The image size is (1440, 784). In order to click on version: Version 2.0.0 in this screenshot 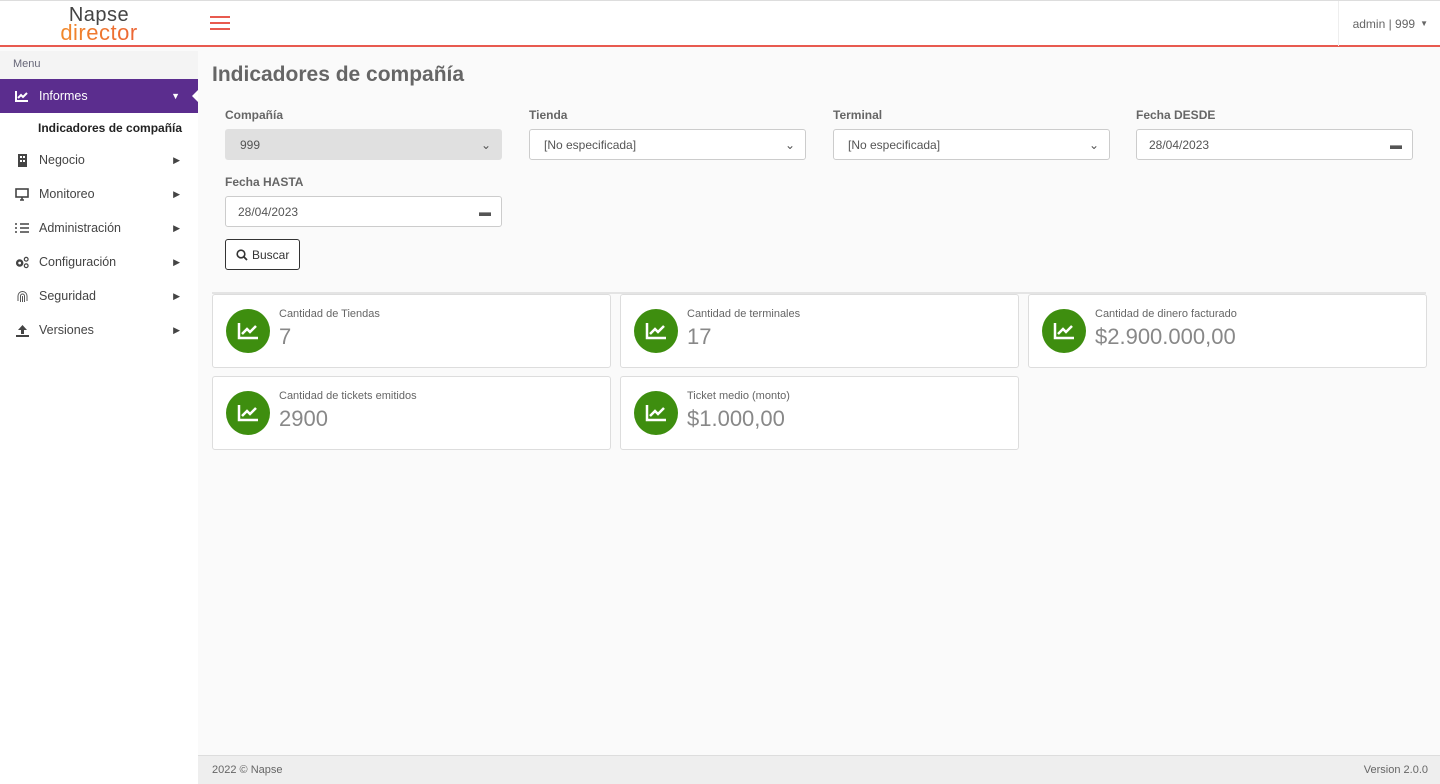, I will do `click(1395, 770)`.